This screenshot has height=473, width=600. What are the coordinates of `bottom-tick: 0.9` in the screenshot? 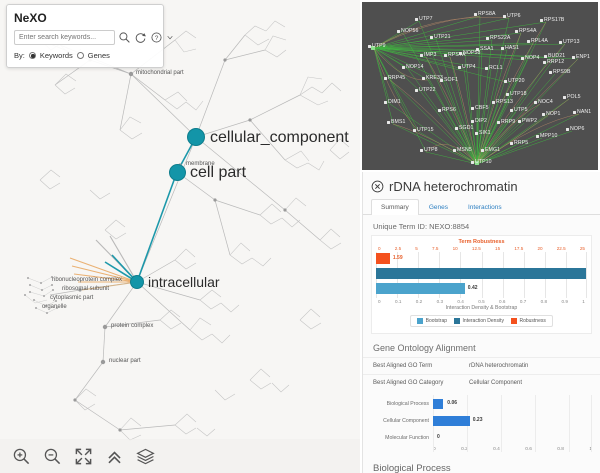 It's located at (564, 301).